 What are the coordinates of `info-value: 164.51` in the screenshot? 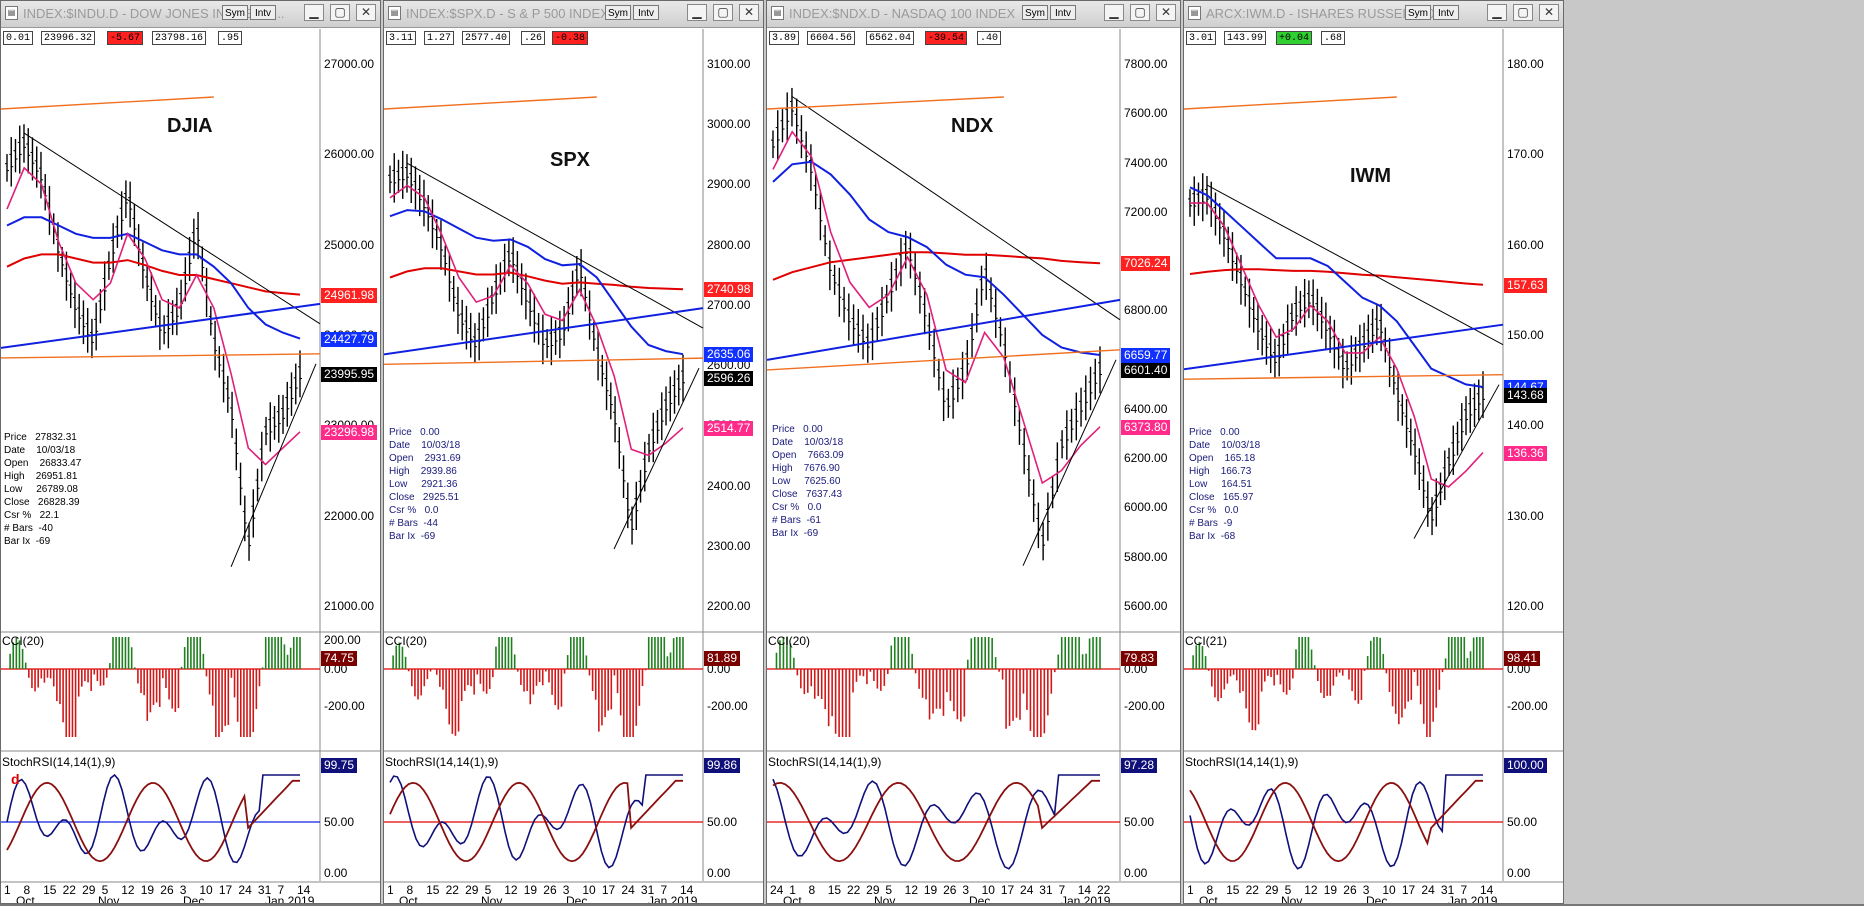 It's located at (1236, 484).